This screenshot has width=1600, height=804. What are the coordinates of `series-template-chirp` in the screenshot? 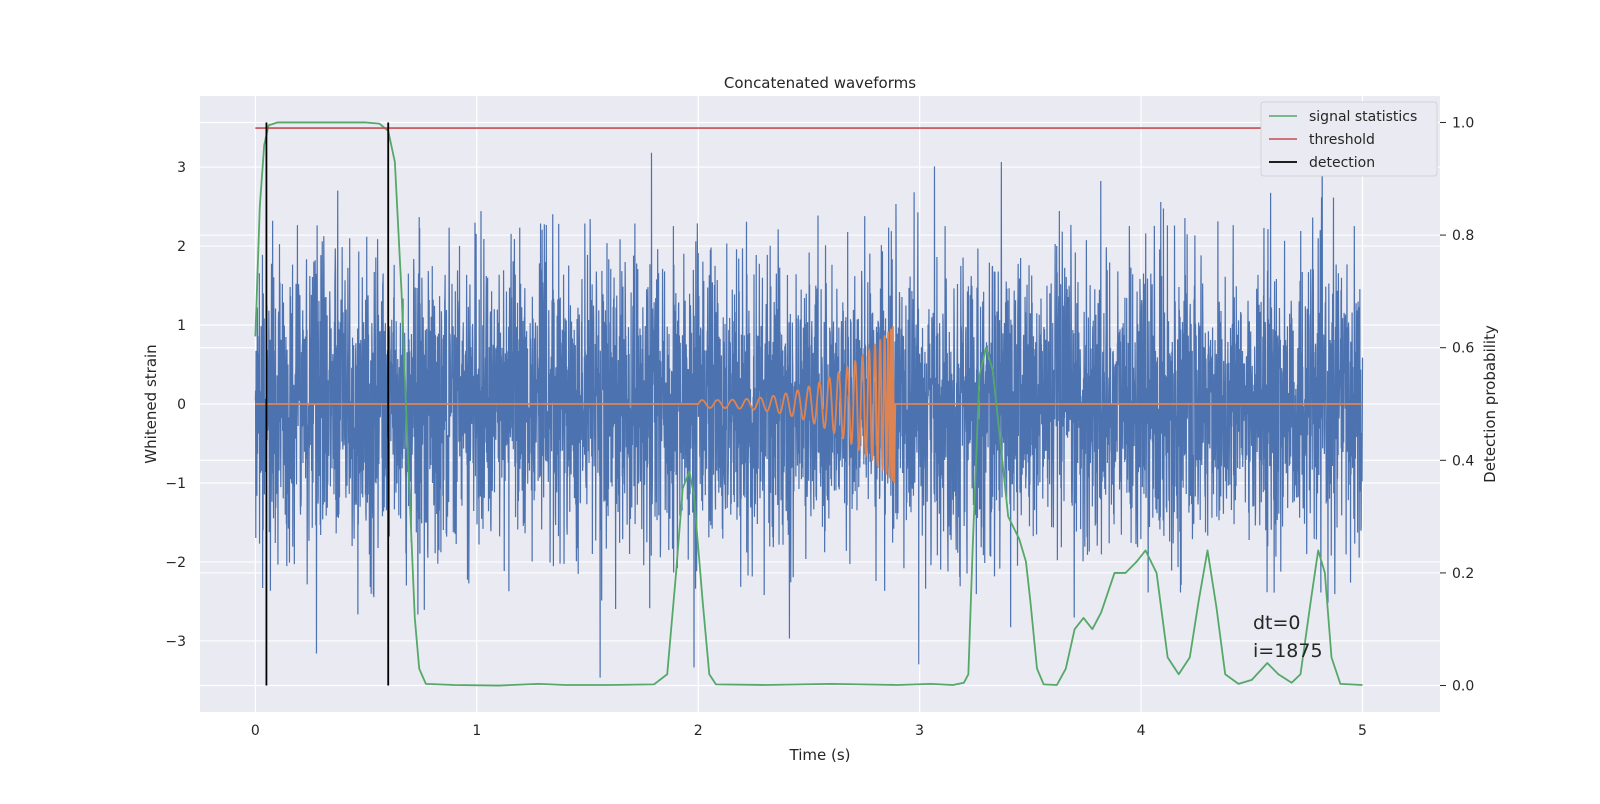 It's located at (809, 404).